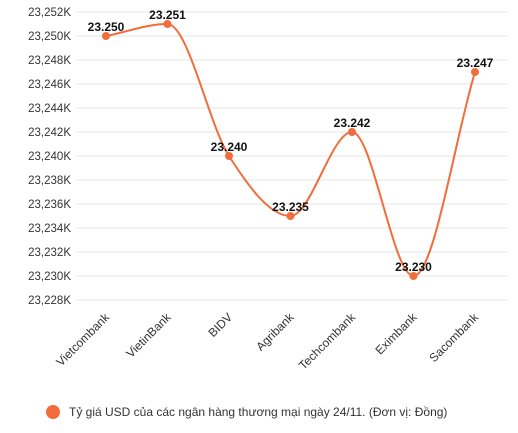 The height and width of the screenshot is (433, 518). I want to click on y-tick-label: 23,252K, so click(49, 13).